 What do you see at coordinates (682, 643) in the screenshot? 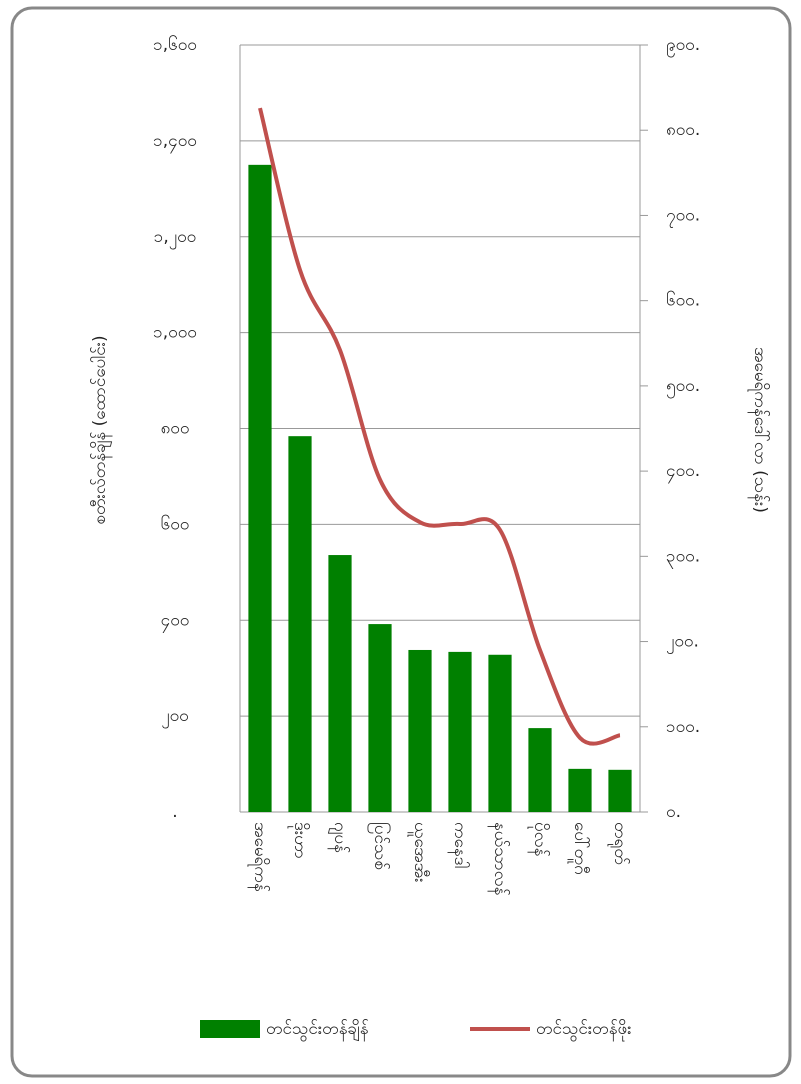
I see `y2-tick-label: ၂၀၀.` at bounding box center [682, 643].